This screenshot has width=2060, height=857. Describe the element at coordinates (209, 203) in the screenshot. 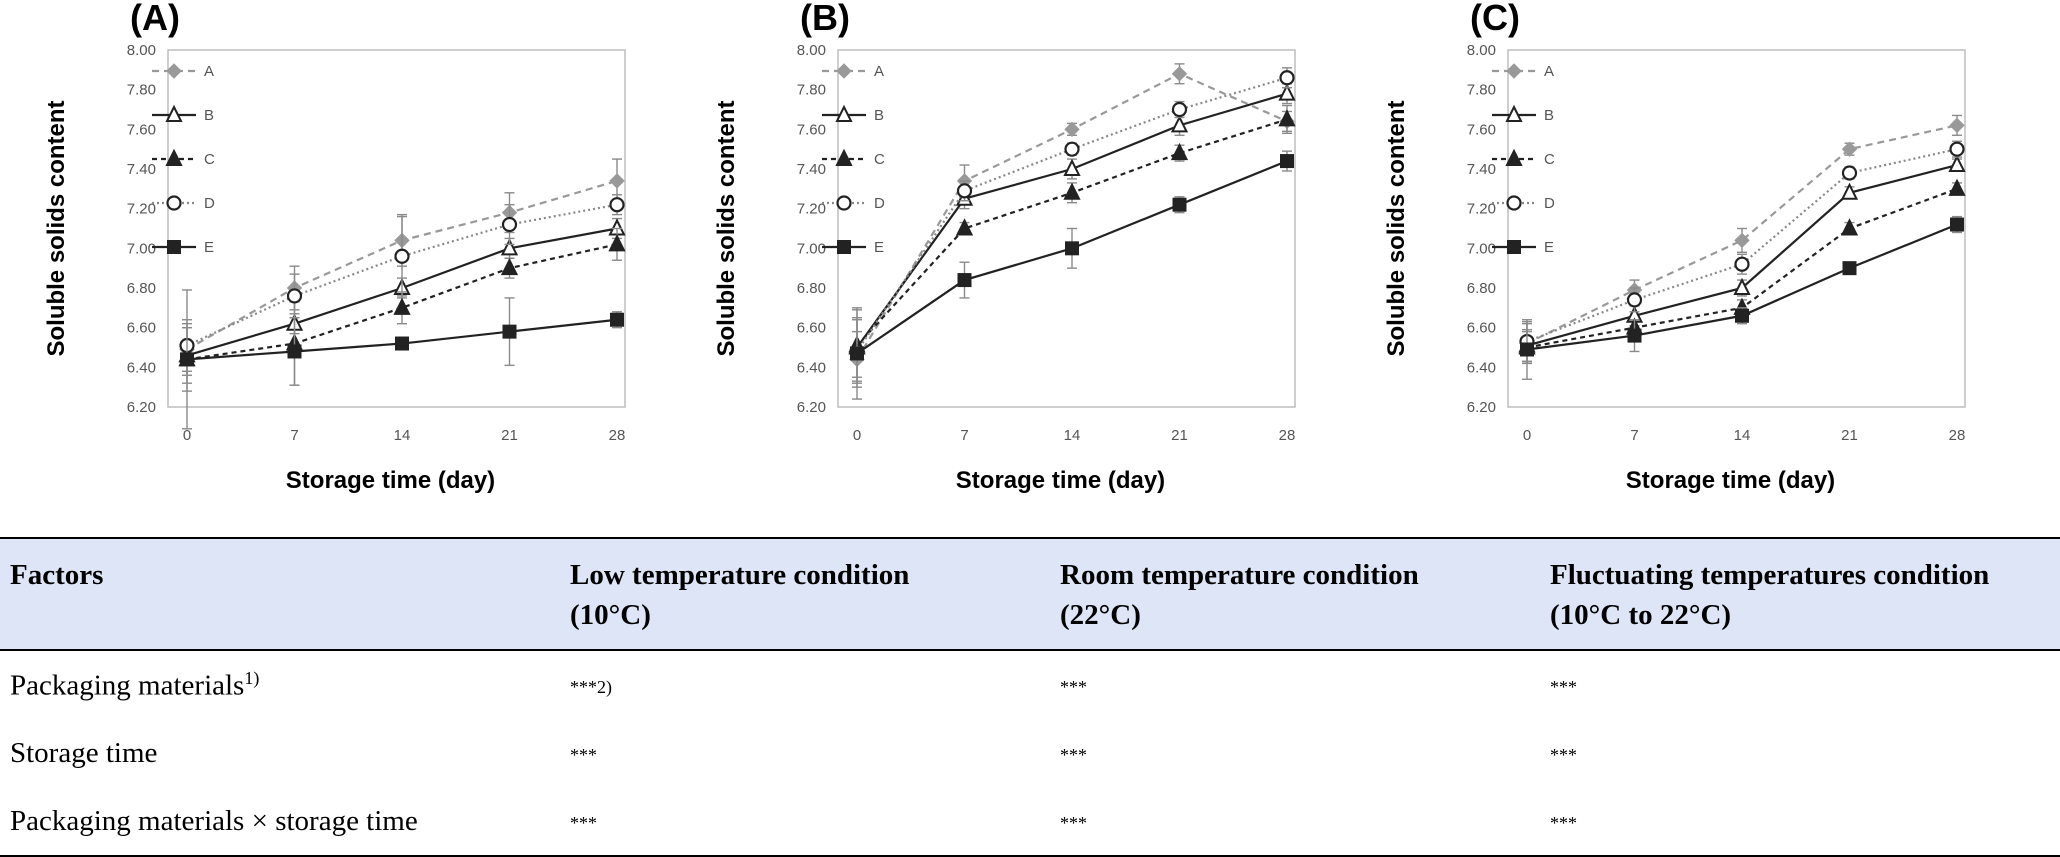

I see `legend-label: D` at that location.